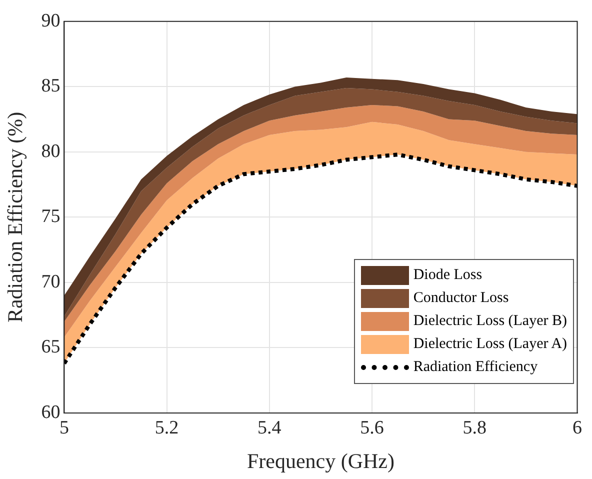  Describe the element at coordinates (447, 275) in the screenshot. I see `legend-label: Diode Loss` at that location.